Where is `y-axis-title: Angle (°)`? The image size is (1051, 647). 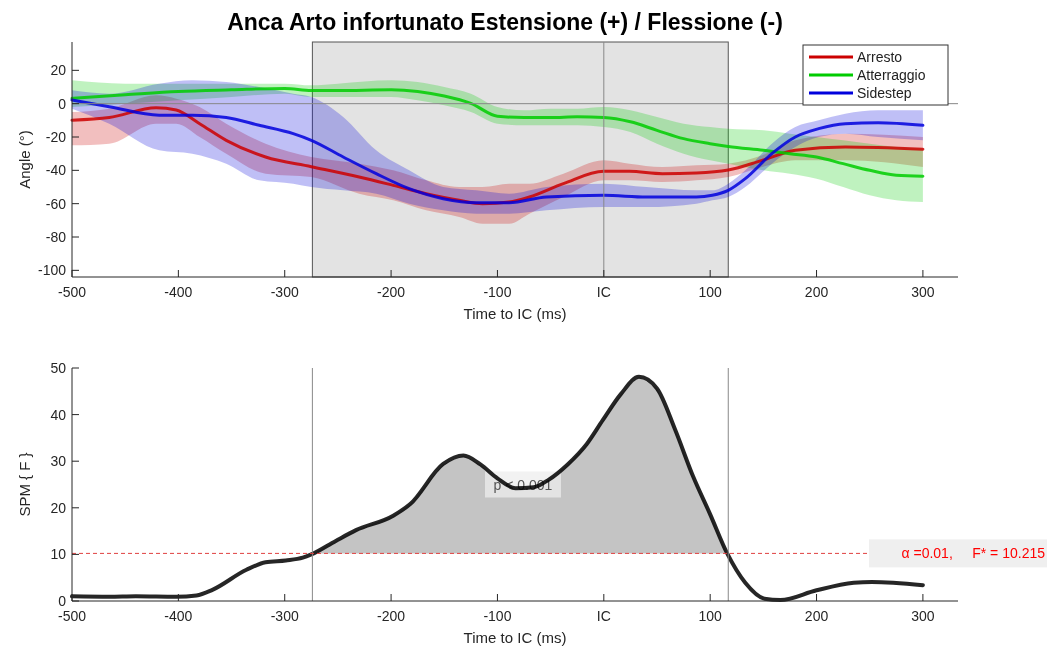 y-axis-title: Angle (°) is located at coordinates (24, 159).